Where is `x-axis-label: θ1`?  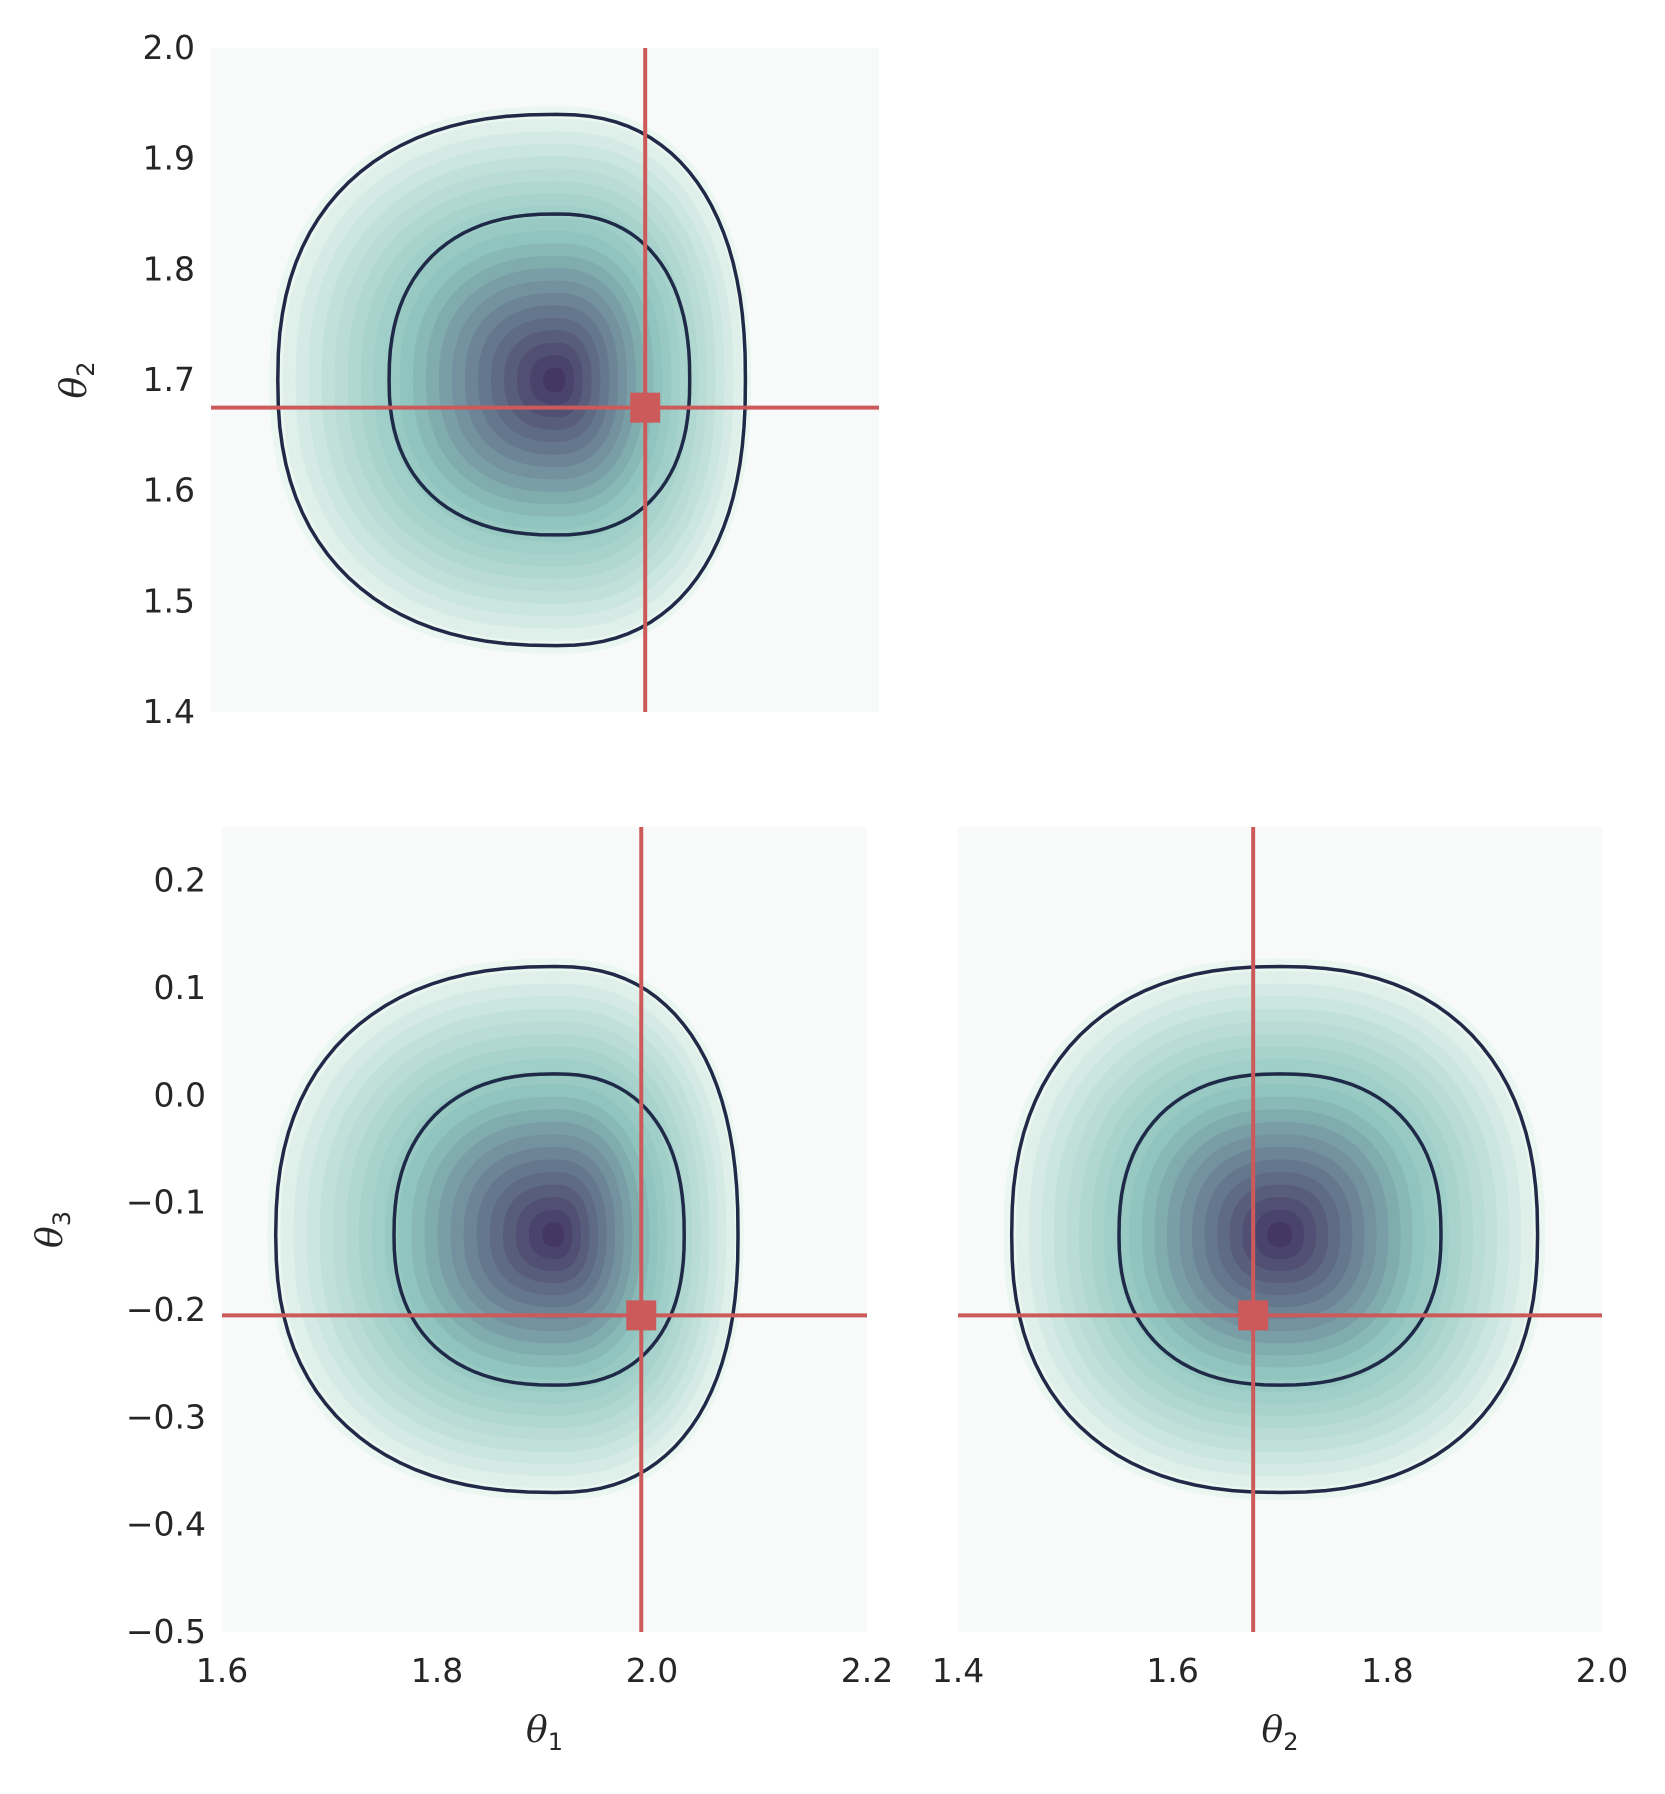
x-axis-label: θ1 is located at coordinates (544, 1733).